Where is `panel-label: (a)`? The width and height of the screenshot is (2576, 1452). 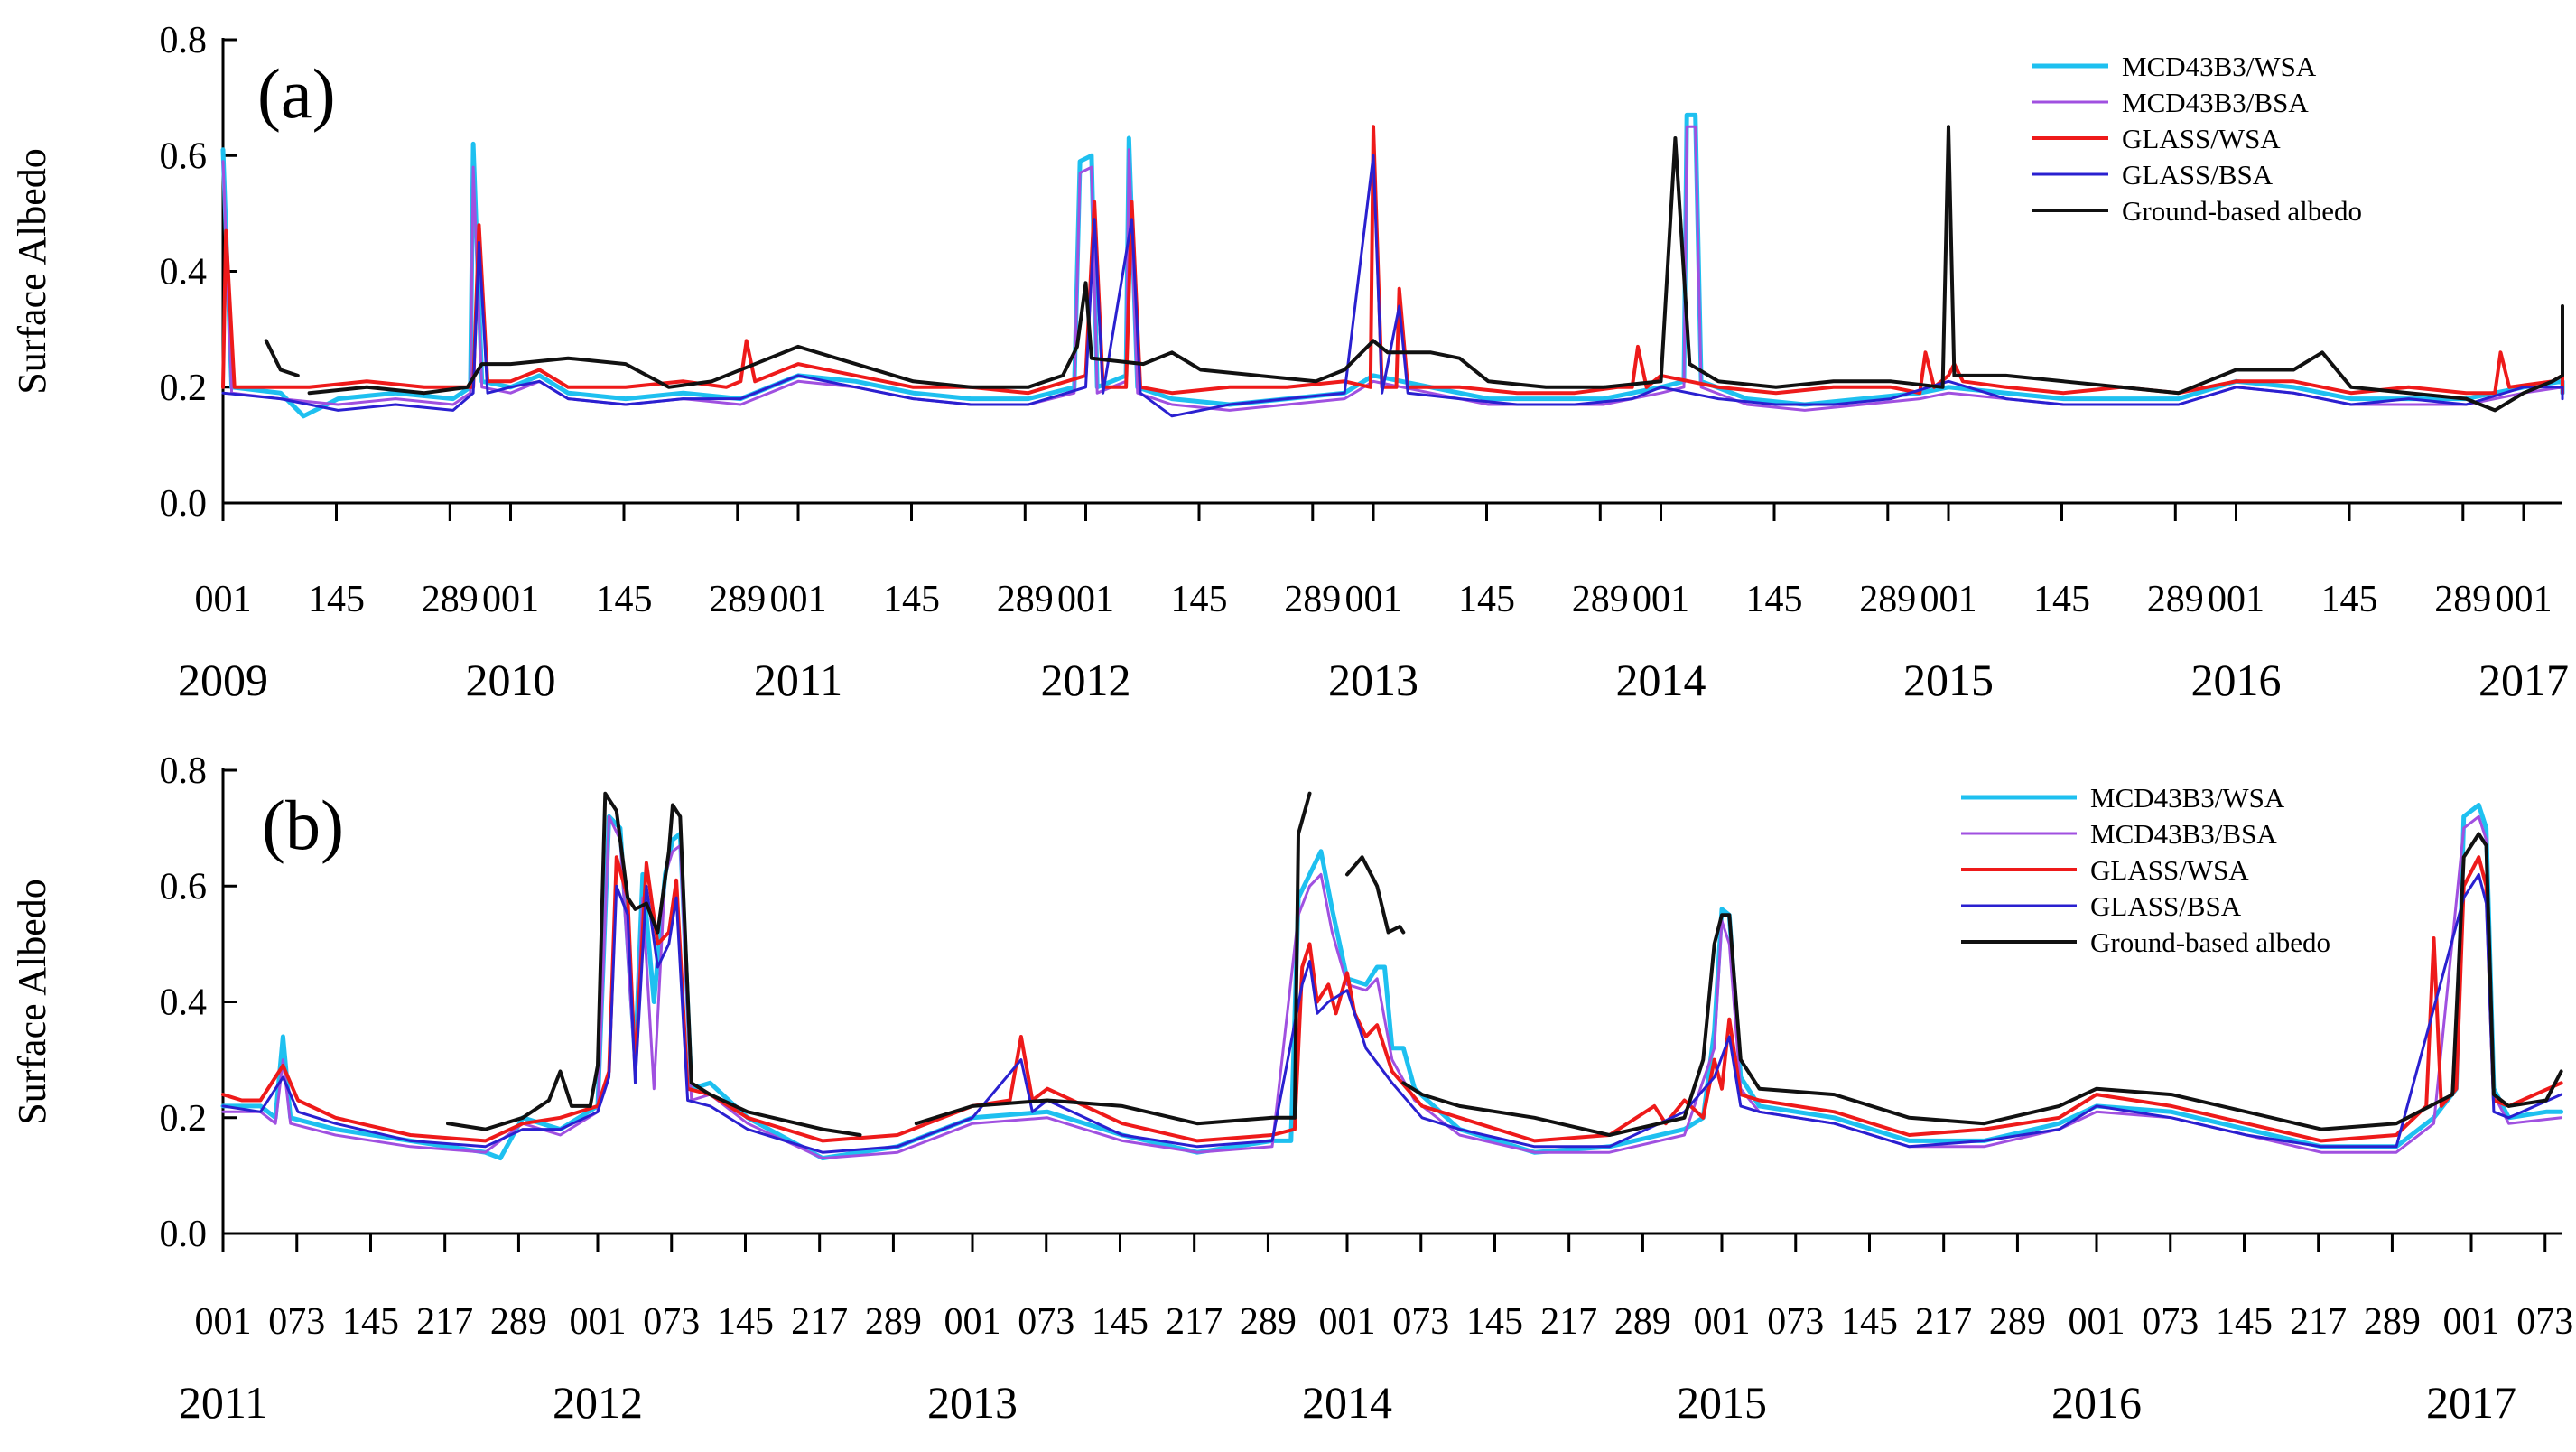 panel-label: (a) is located at coordinates (296, 93).